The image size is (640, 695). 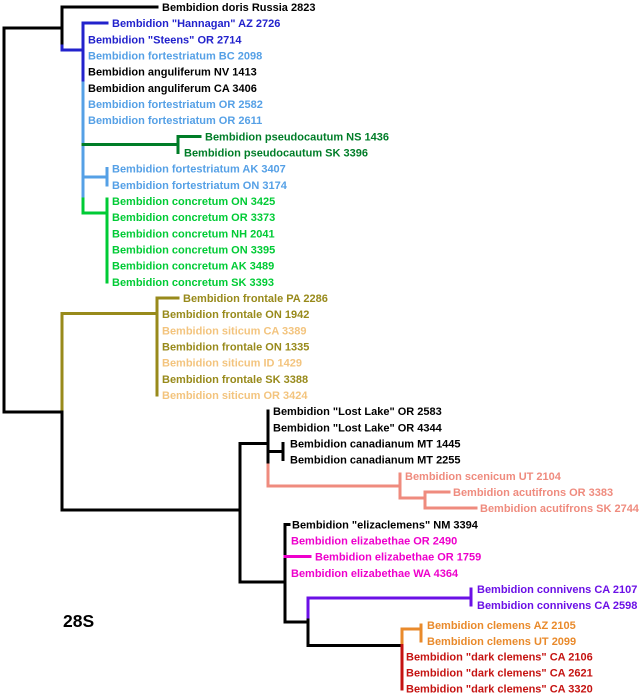 What do you see at coordinates (235, 348) in the screenshot?
I see `taxon-label: Bembidion frontale ON 1335` at bounding box center [235, 348].